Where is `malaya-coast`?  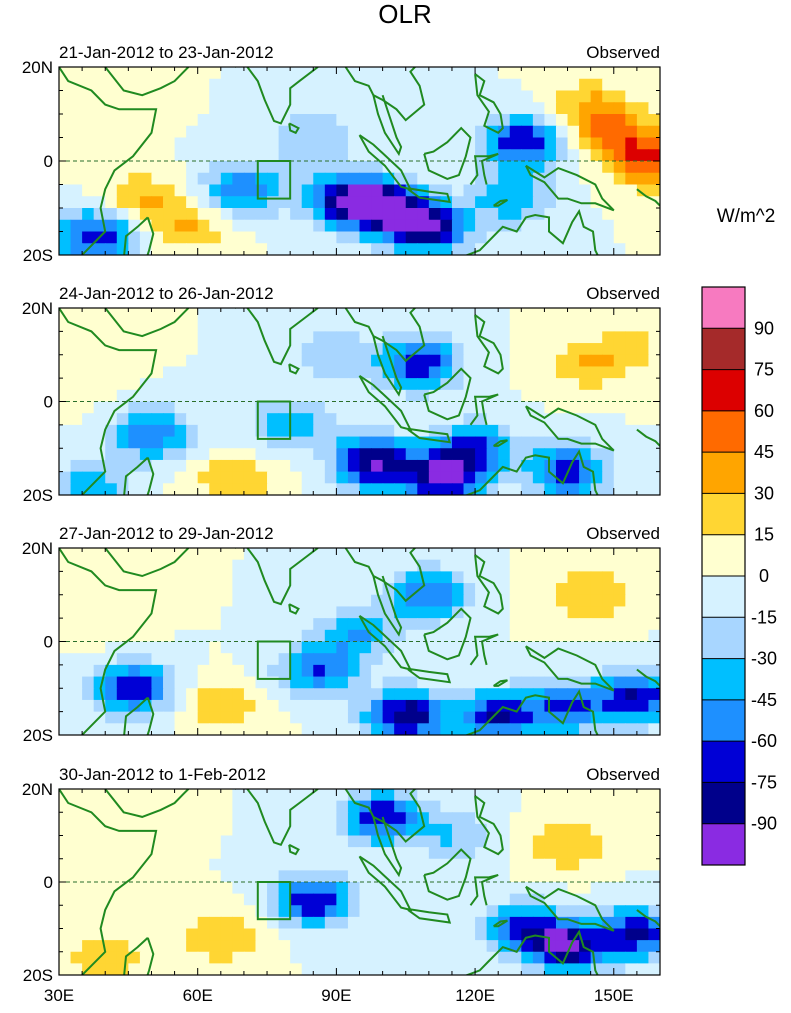 malaya-coast is located at coordinates (387, 366).